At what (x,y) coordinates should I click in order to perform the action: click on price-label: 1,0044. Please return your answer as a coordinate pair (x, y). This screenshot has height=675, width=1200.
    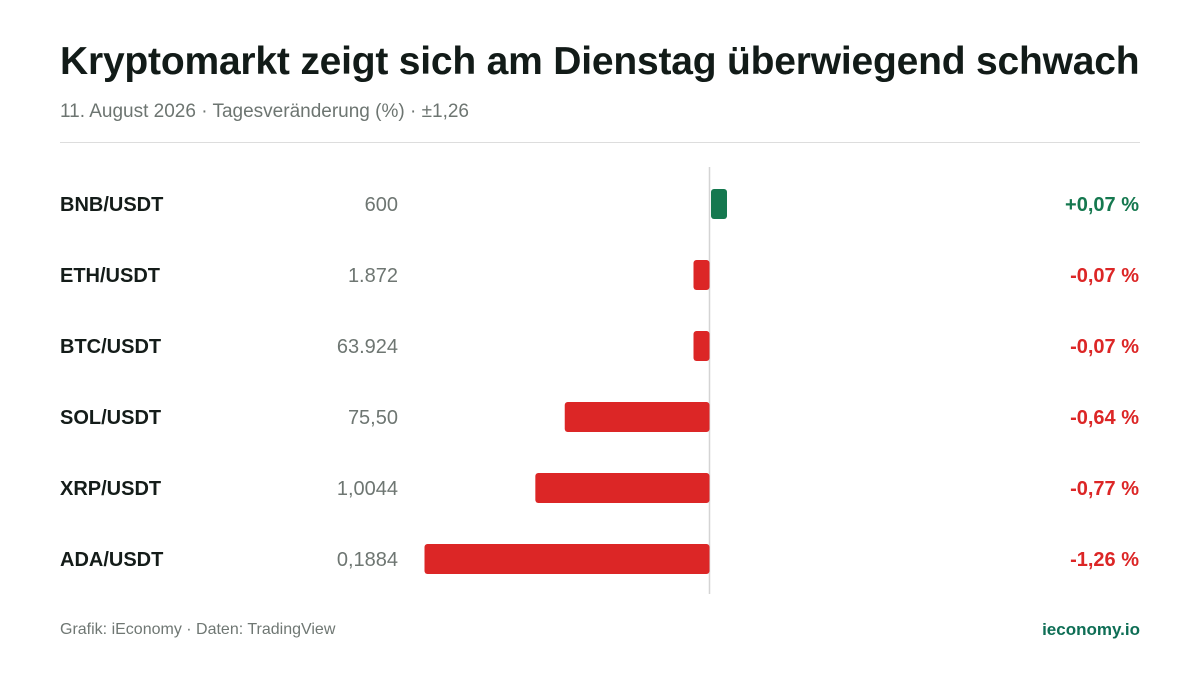
    Looking at the image, I should click on (367, 489).